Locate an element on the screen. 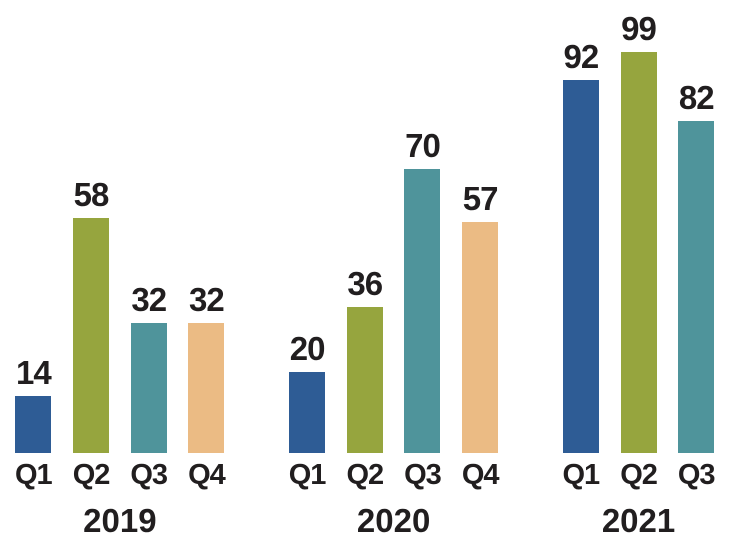 This screenshot has height=545, width=741. bar-2021-q3 is located at coordinates (696, 287).